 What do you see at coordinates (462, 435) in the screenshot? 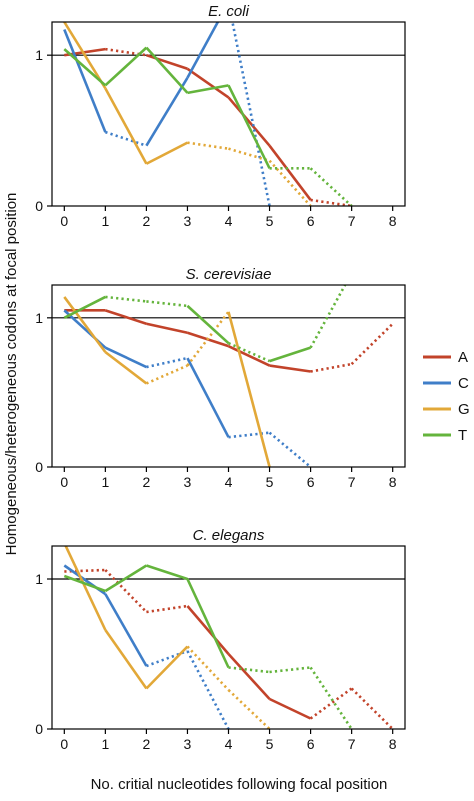
I see `legend-label-T: T` at bounding box center [462, 435].